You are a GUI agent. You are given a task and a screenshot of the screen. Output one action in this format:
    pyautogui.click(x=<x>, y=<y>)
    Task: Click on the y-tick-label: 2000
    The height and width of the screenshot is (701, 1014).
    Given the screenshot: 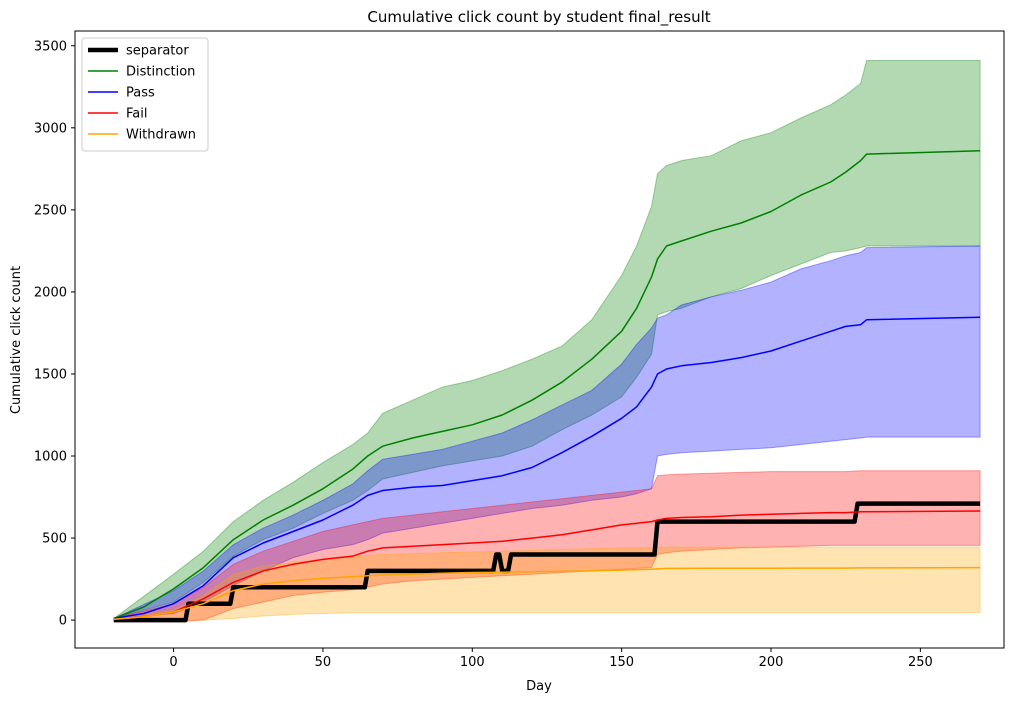 What is the action you would take?
    pyautogui.click(x=50, y=292)
    